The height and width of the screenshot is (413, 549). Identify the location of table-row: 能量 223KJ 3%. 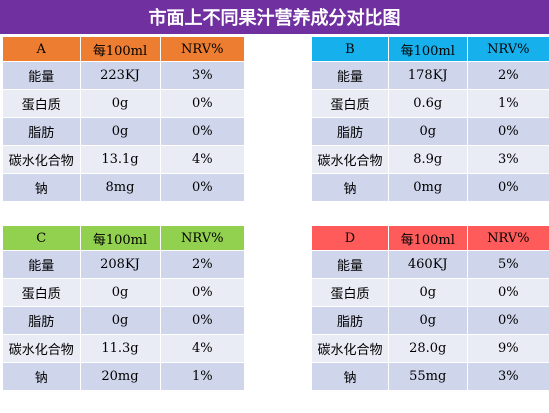
(123, 75).